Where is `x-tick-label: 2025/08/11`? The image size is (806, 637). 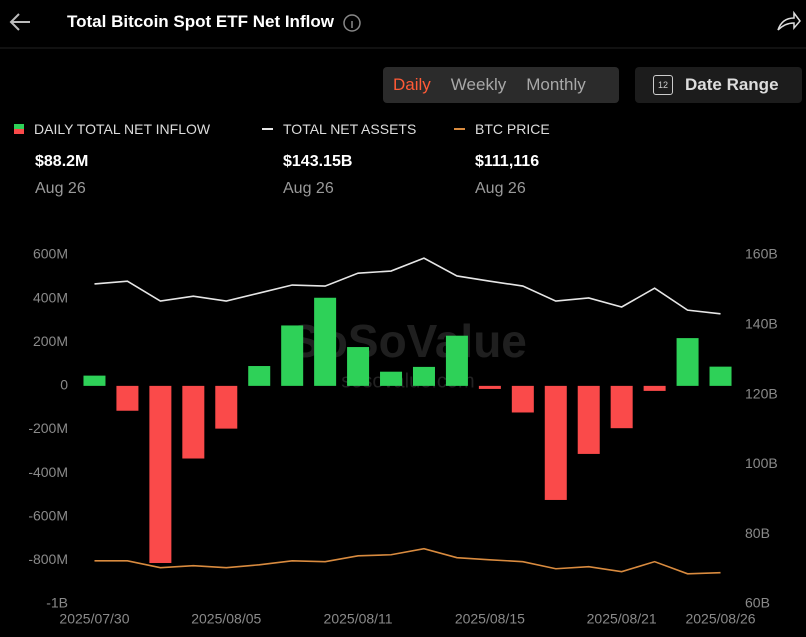
x-tick-label: 2025/08/11 is located at coordinates (358, 619).